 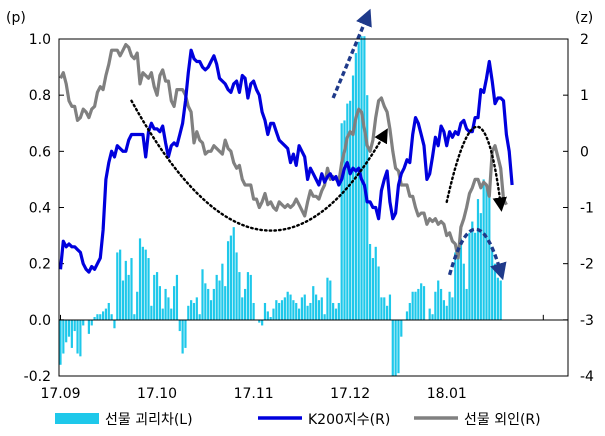 I want to click on legend-swatch-bar, so click(x=77, y=418).